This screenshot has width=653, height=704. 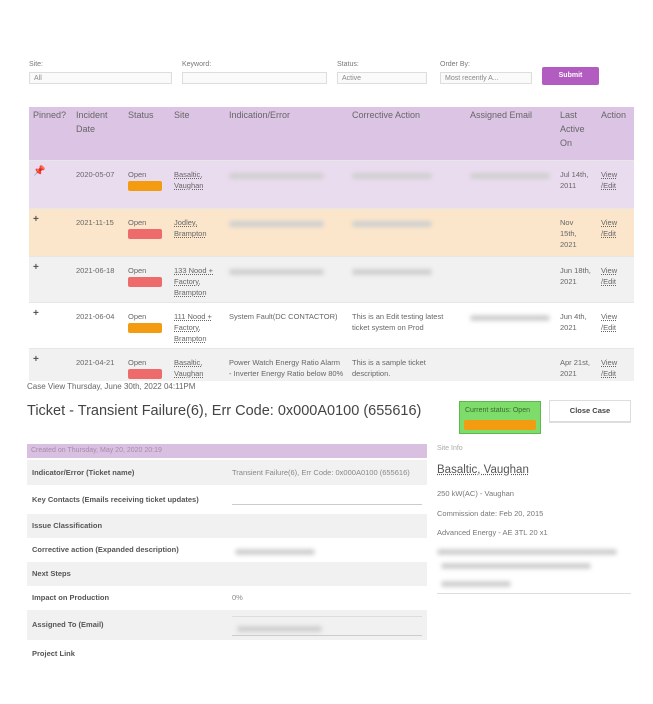 What do you see at coordinates (450, 448) in the screenshot?
I see `site-info-heading: Site Info` at bounding box center [450, 448].